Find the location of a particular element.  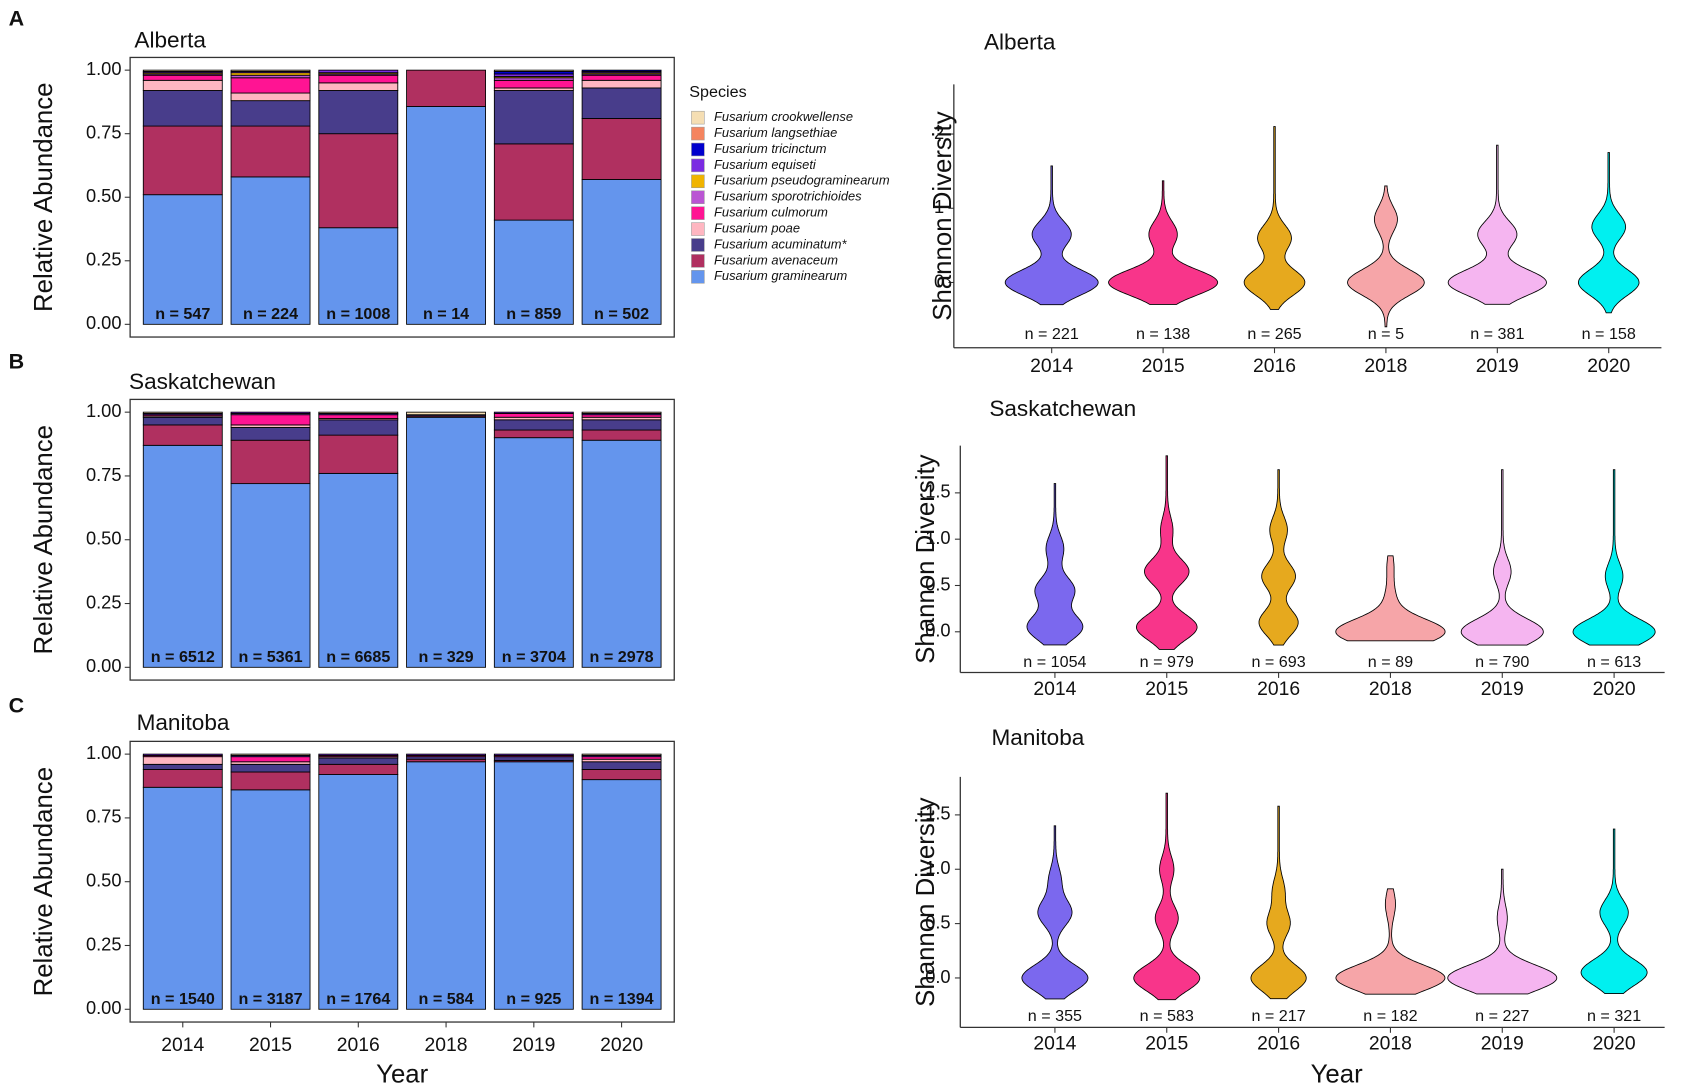

y-tick-label: 0.00 is located at coordinates (104, 322).